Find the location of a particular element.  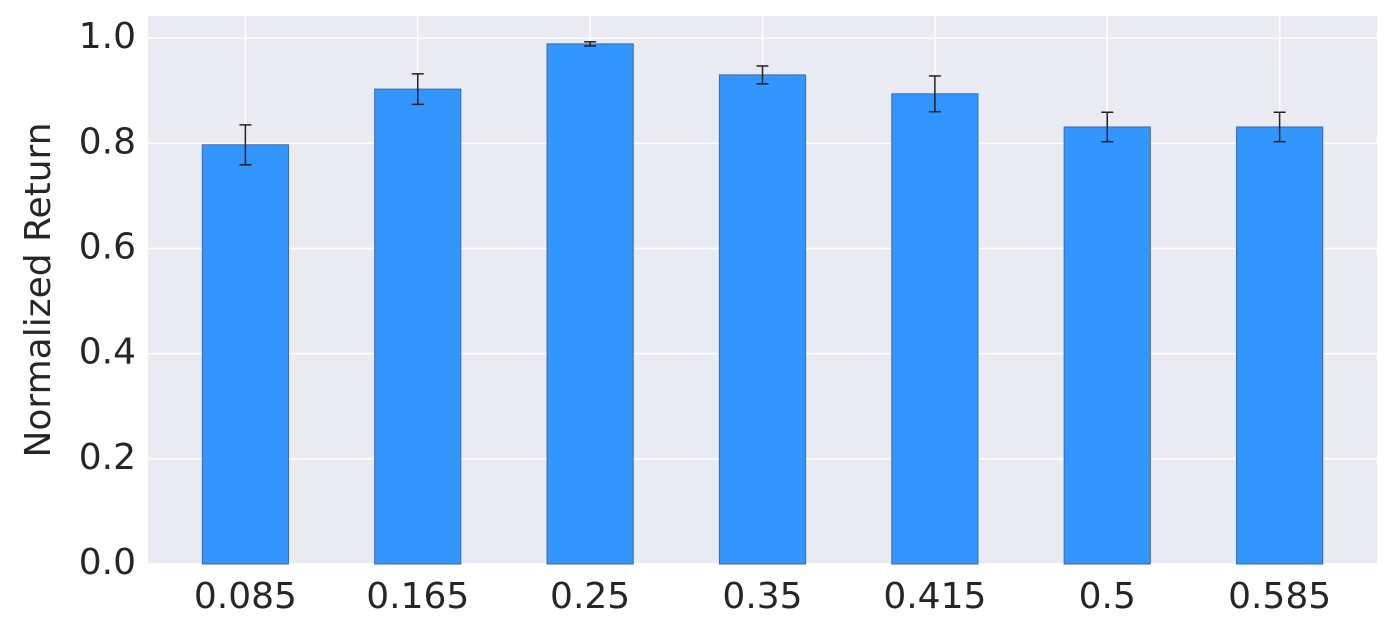

y-tick-label: 1.0 is located at coordinates (107, 36).